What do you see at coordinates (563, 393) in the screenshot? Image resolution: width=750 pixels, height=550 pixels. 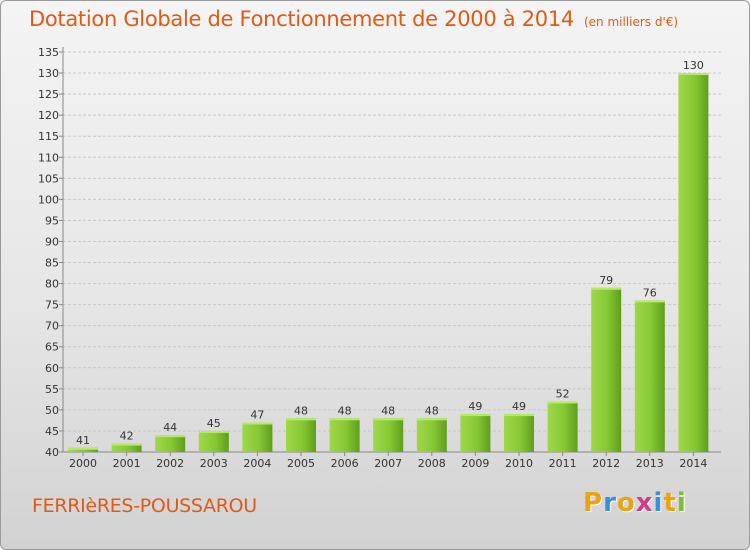 I see `value-label: 52` at bounding box center [563, 393].